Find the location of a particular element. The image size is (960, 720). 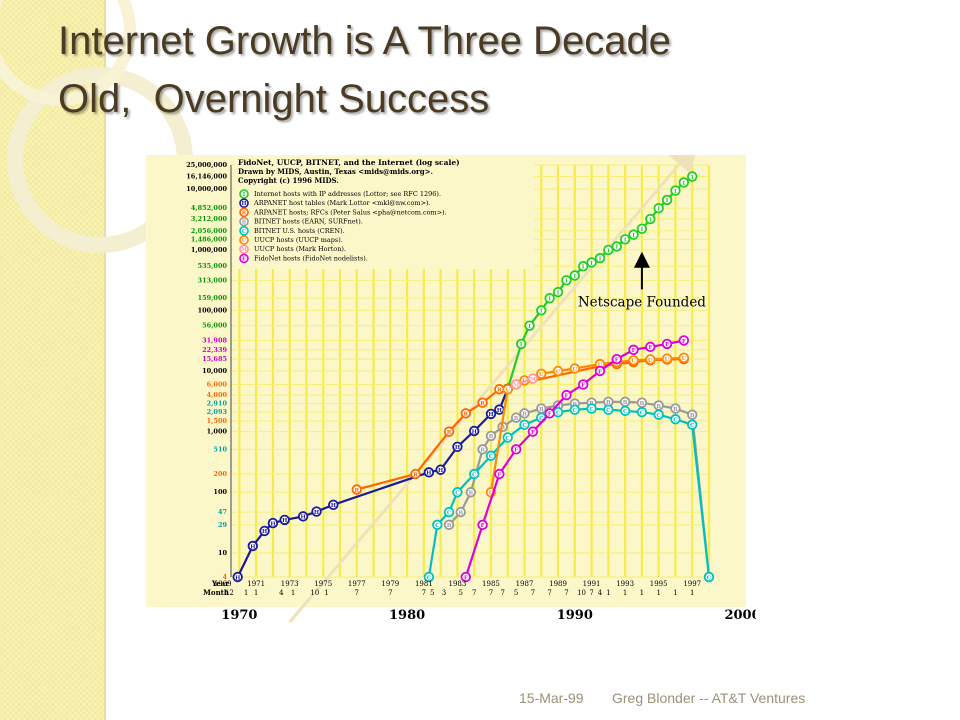

y-tick-label: 2,910 is located at coordinates (217, 404).